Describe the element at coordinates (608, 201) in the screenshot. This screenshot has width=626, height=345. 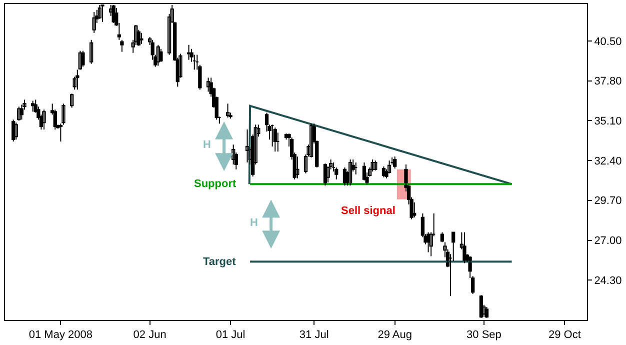
I see `y-tick-label: 29.70` at that location.